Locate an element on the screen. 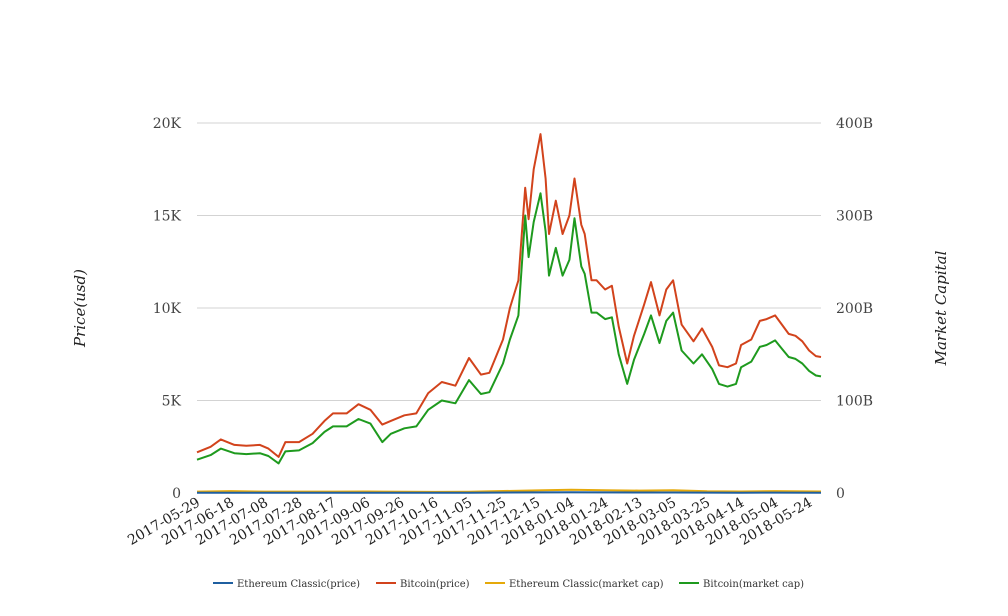  left-tick-label: 10K is located at coordinates (167, 309).